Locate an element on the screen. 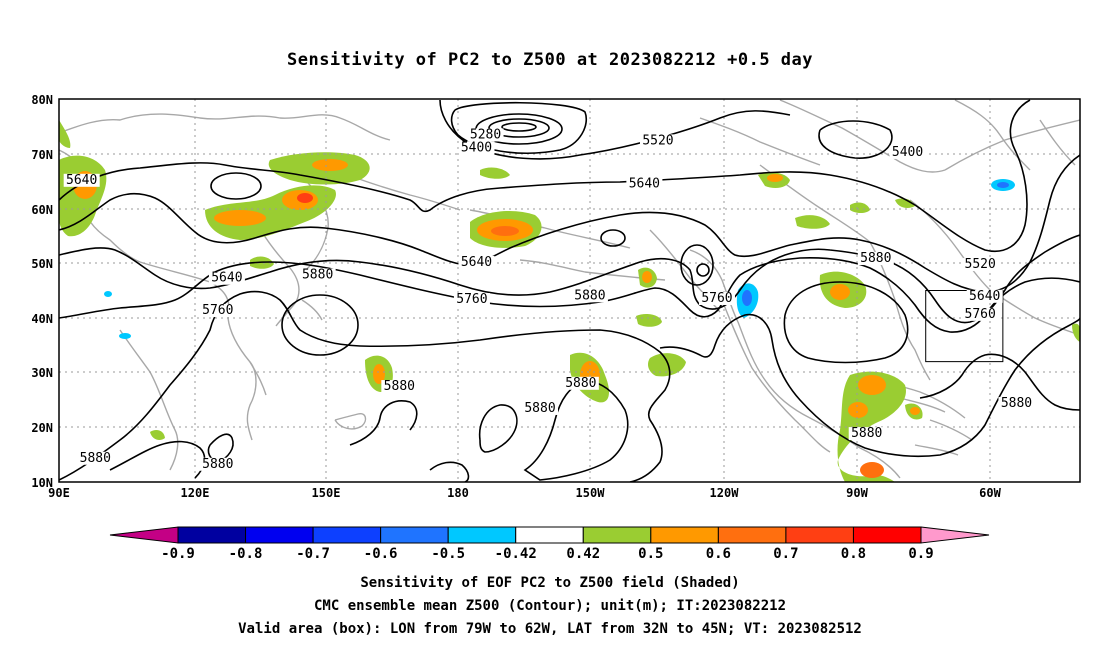 Image resolution: width=1100 pixels, height=650 pixels. colorbar-tick-label: -0.7 is located at coordinates (313, 554).